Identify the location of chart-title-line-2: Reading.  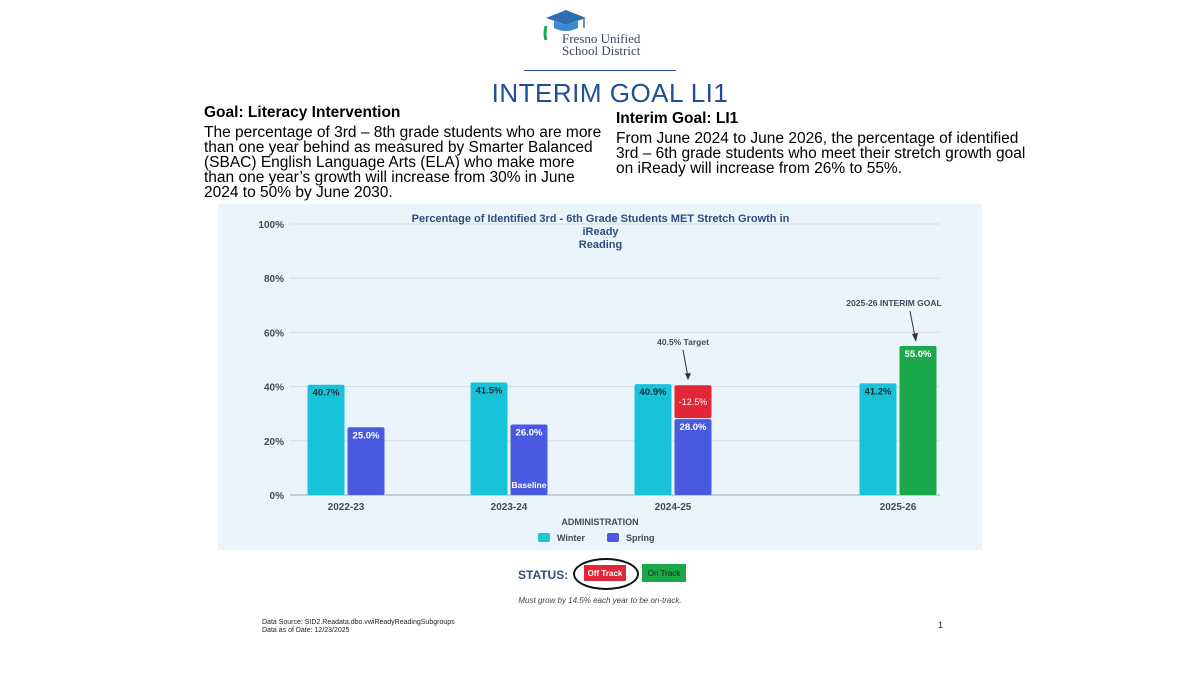
(600, 245).